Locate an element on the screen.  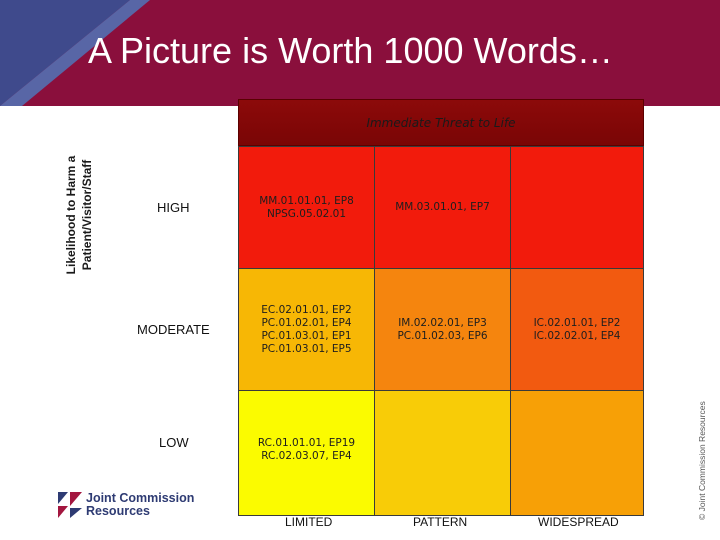
matrix-cell-high-widespread is located at coordinates (577, 207).